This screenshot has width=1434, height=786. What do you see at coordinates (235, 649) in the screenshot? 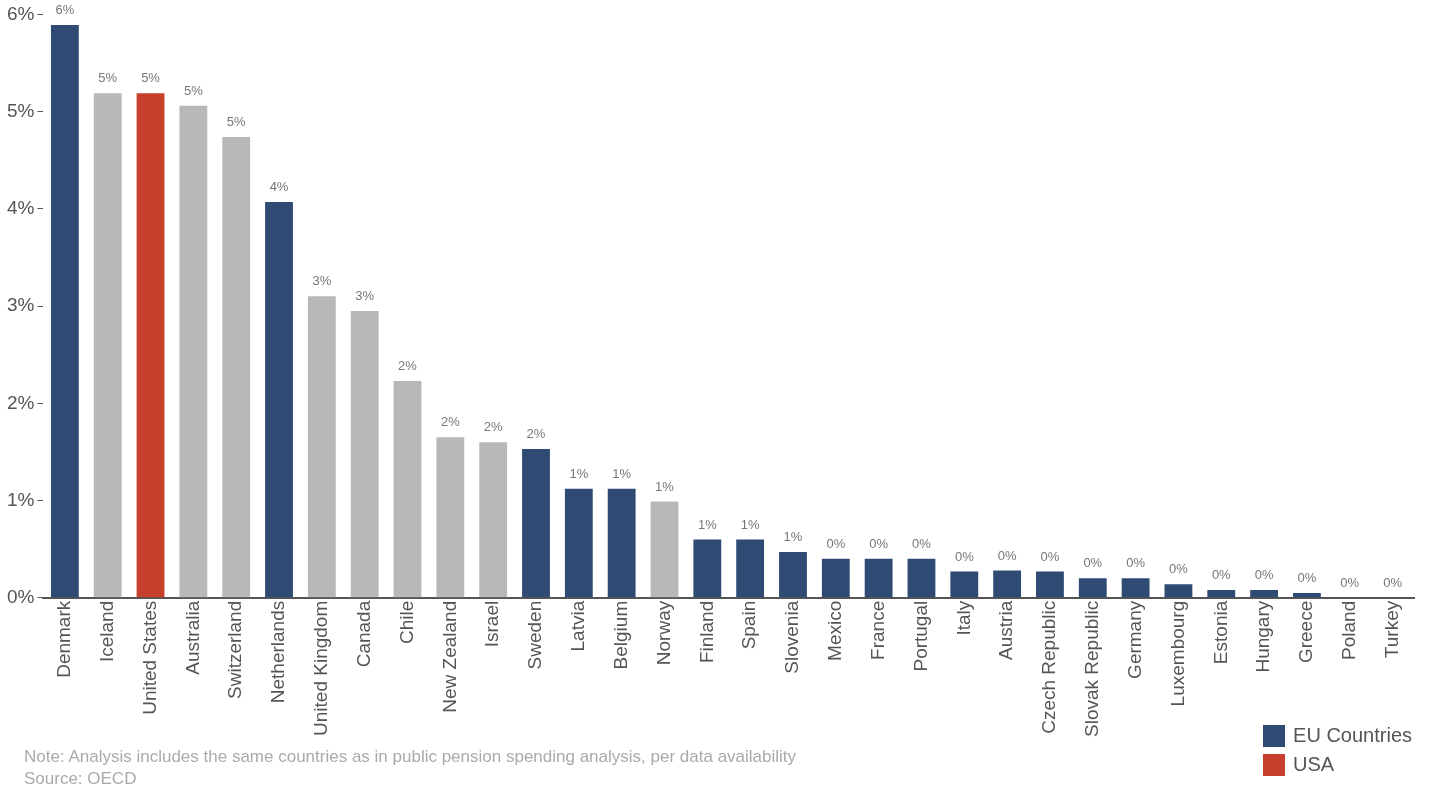
I see `x-tick-label: Switzerland` at bounding box center [235, 649].